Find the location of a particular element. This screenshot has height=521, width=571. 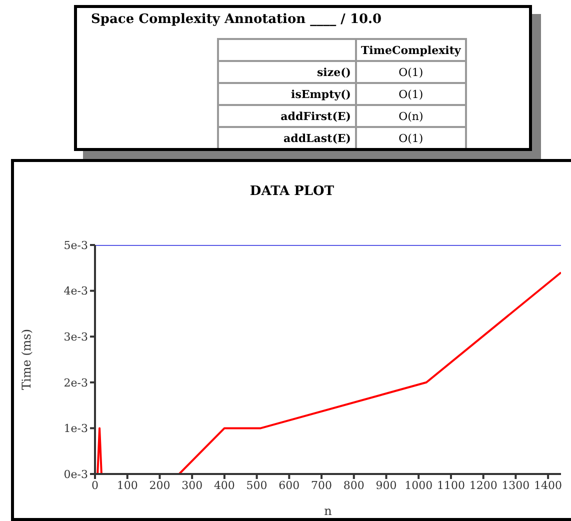

chart-title: DATA PLOT is located at coordinates (292, 191).